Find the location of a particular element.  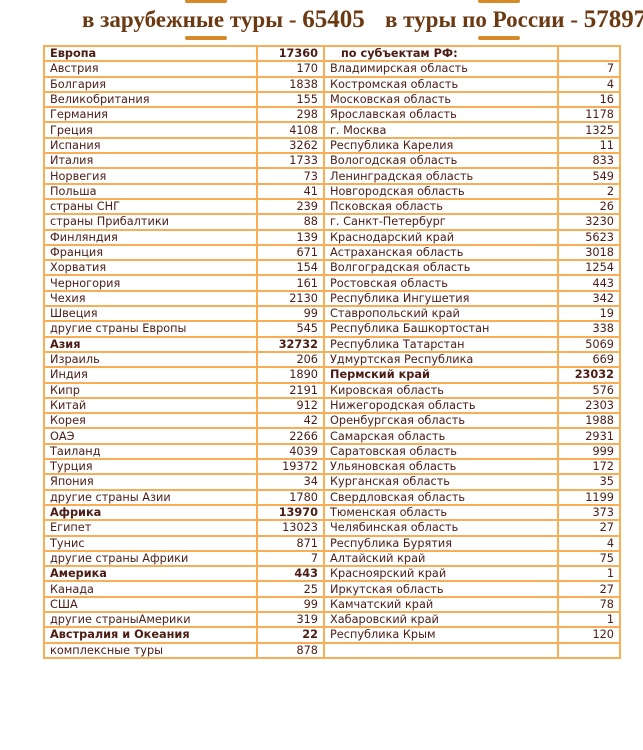

left-name-cell: Болгария is located at coordinates (150, 84).